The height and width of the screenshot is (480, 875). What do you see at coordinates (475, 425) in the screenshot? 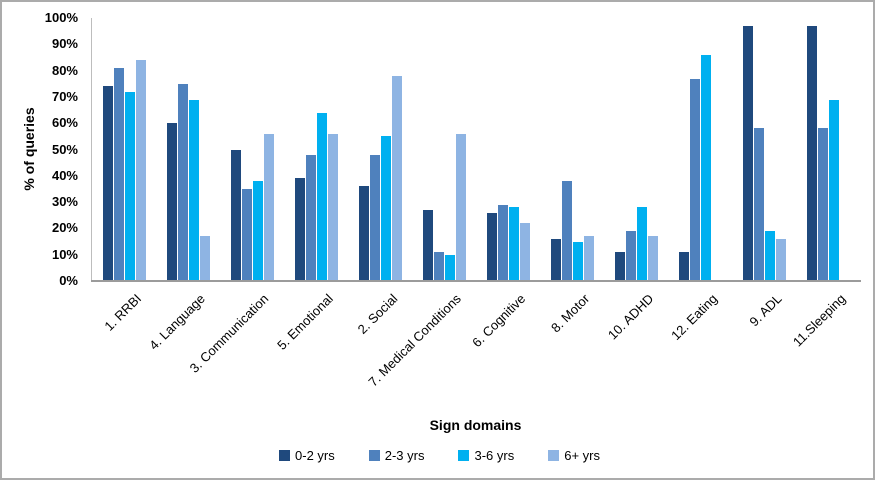
I see `x-axis-title: Sign domains` at bounding box center [475, 425].